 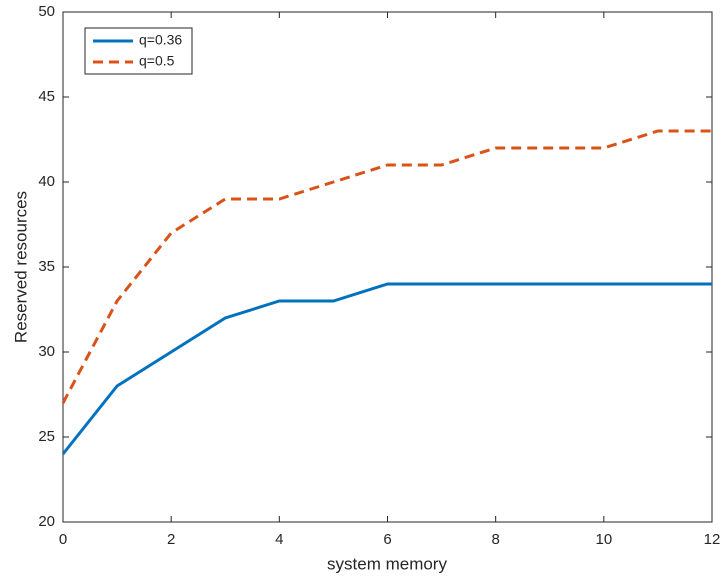 I want to click on legend-label: q=0.5, so click(x=157, y=61).